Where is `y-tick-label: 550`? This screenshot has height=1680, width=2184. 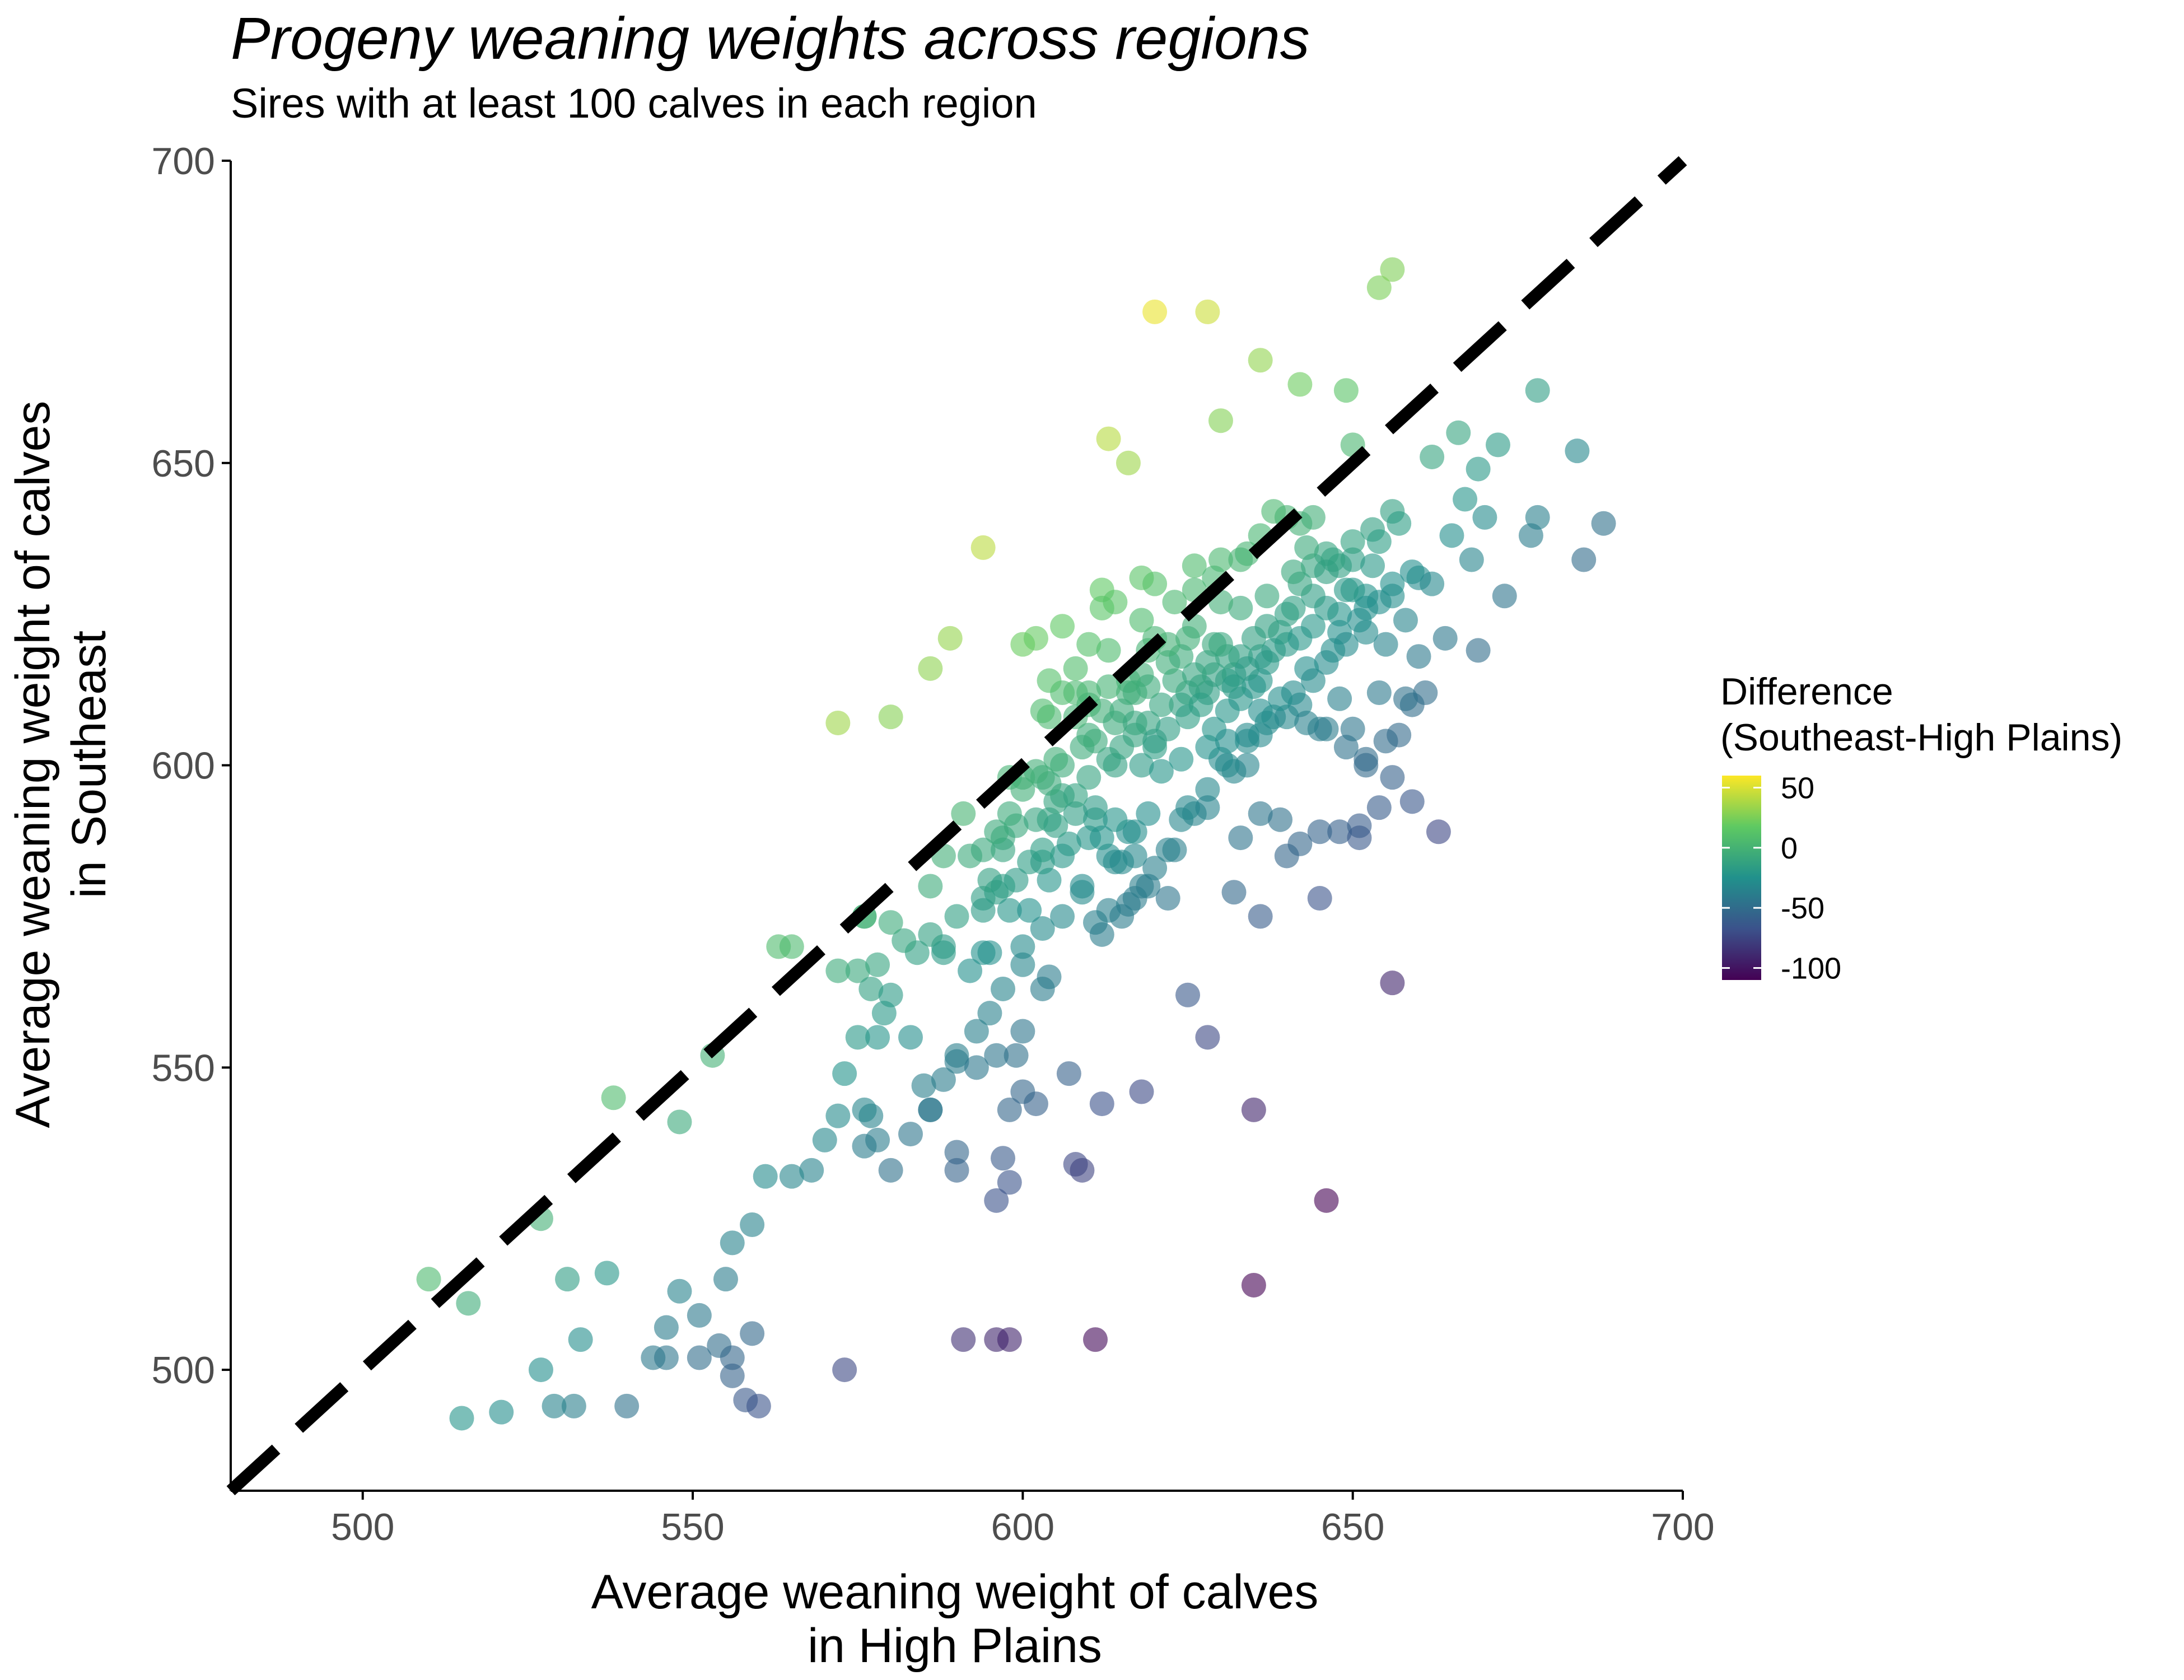 y-tick-label: 550 is located at coordinates (184, 1068).